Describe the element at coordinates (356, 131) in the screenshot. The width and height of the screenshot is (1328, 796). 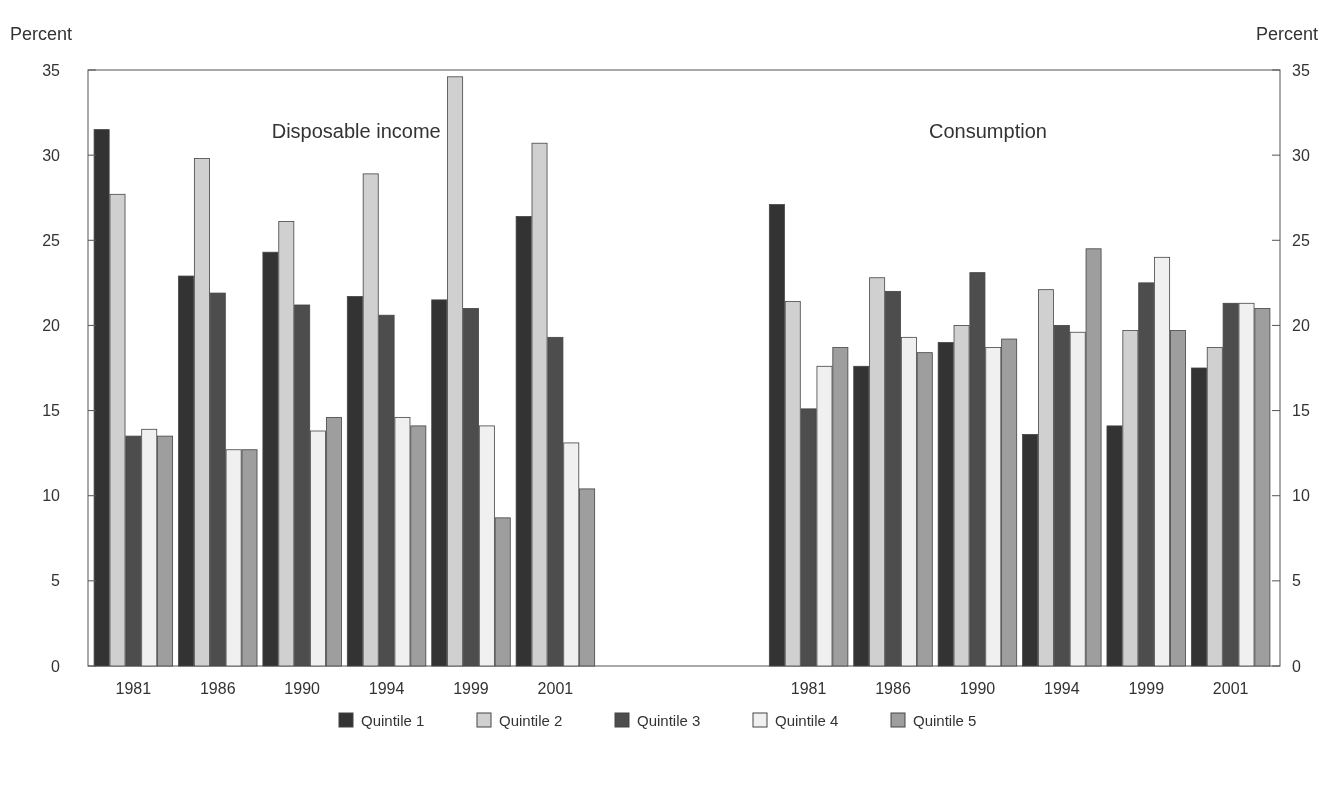
I see `annotation: Disposable income` at that location.